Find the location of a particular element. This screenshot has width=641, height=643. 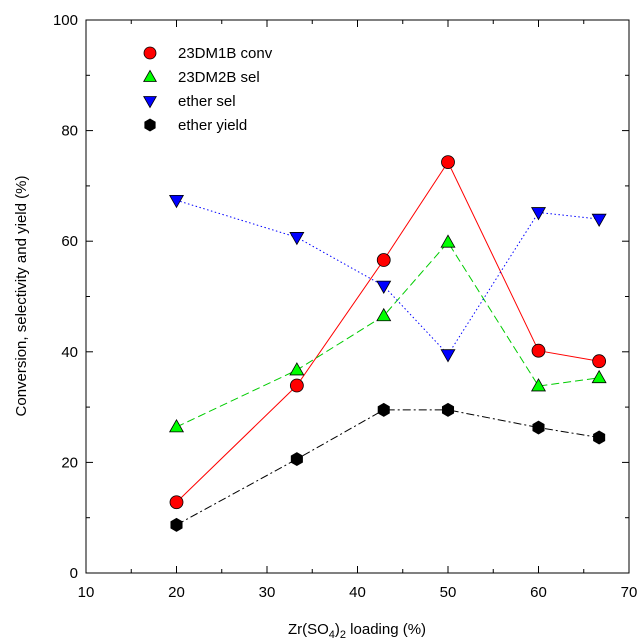

x-tick-label: 50 is located at coordinates (448, 592).